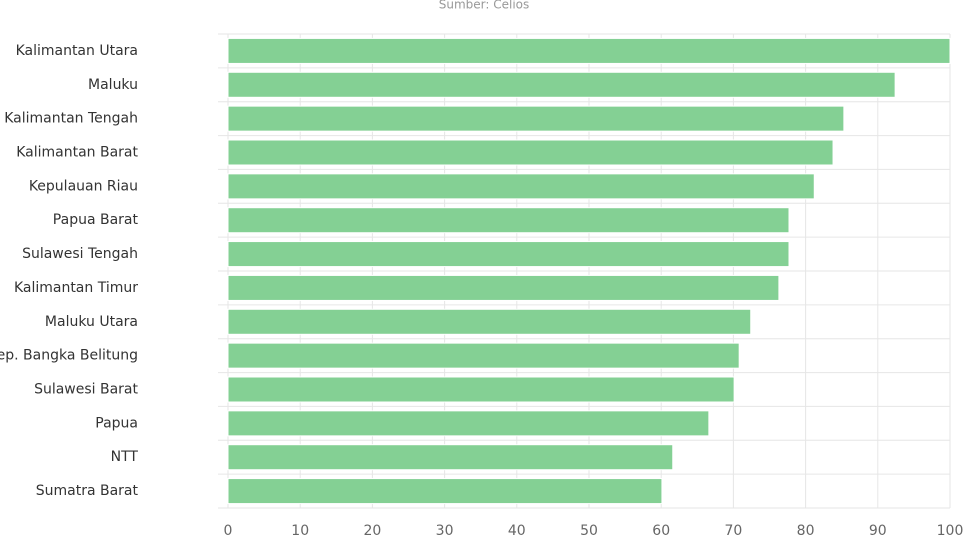 The width and height of the screenshot is (968, 543). What do you see at coordinates (950, 531) in the screenshot?
I see `x-tick-label: 100` at bounding box center [950, 531].